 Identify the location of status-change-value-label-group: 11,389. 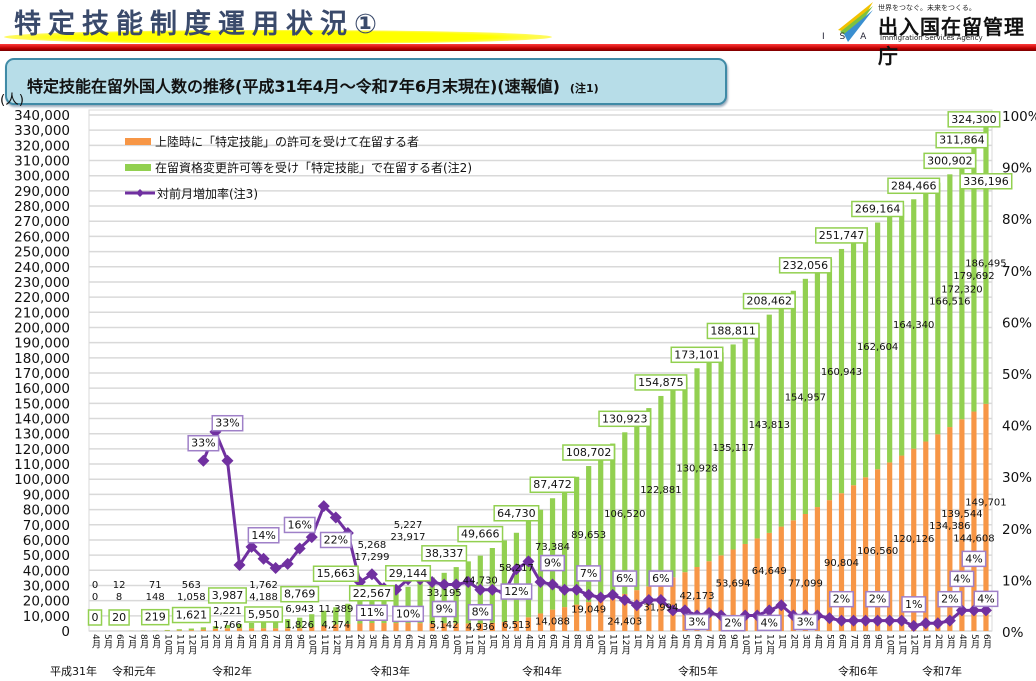
(335, 609).